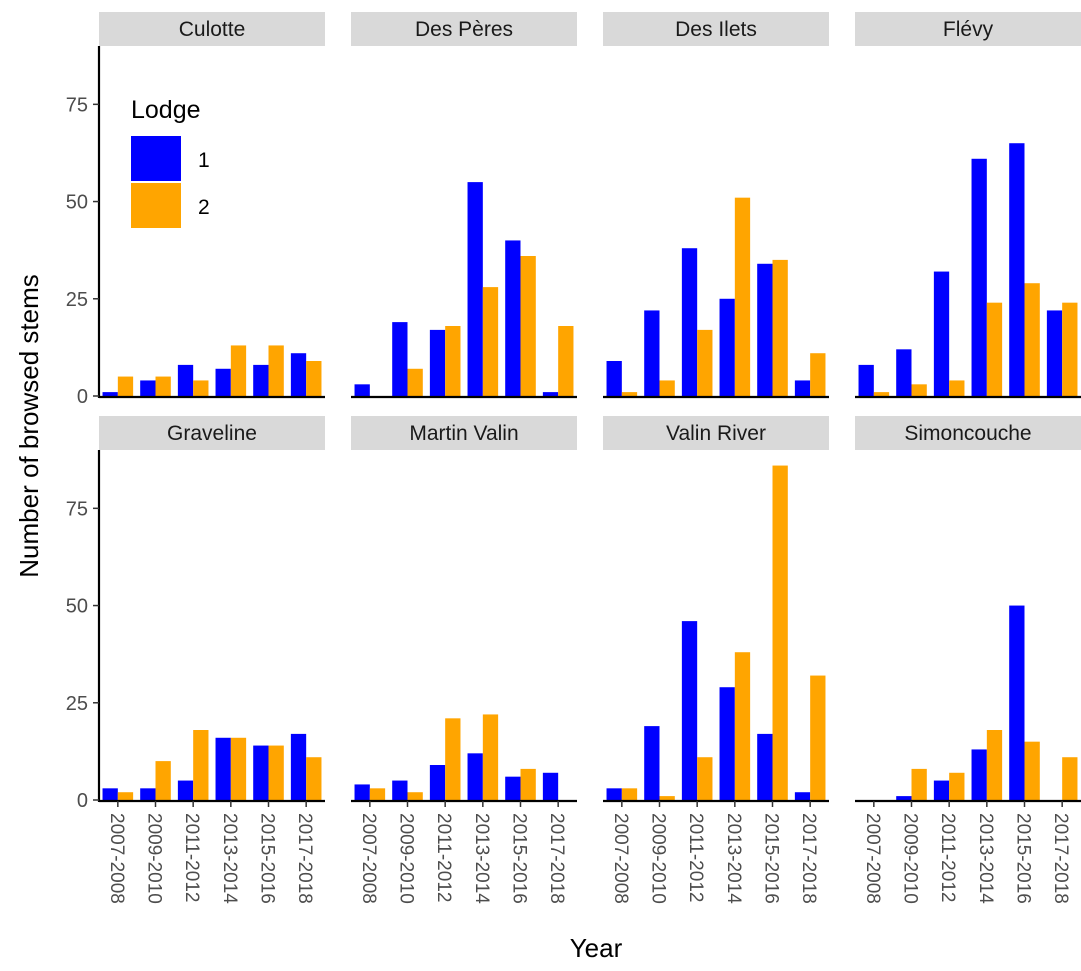  What do you see at coordinates (733, 858) in the screenshot?
I see `x-tick-label-valin-river-2013-2014: 2013-2014` at bounding box center [733, 858].